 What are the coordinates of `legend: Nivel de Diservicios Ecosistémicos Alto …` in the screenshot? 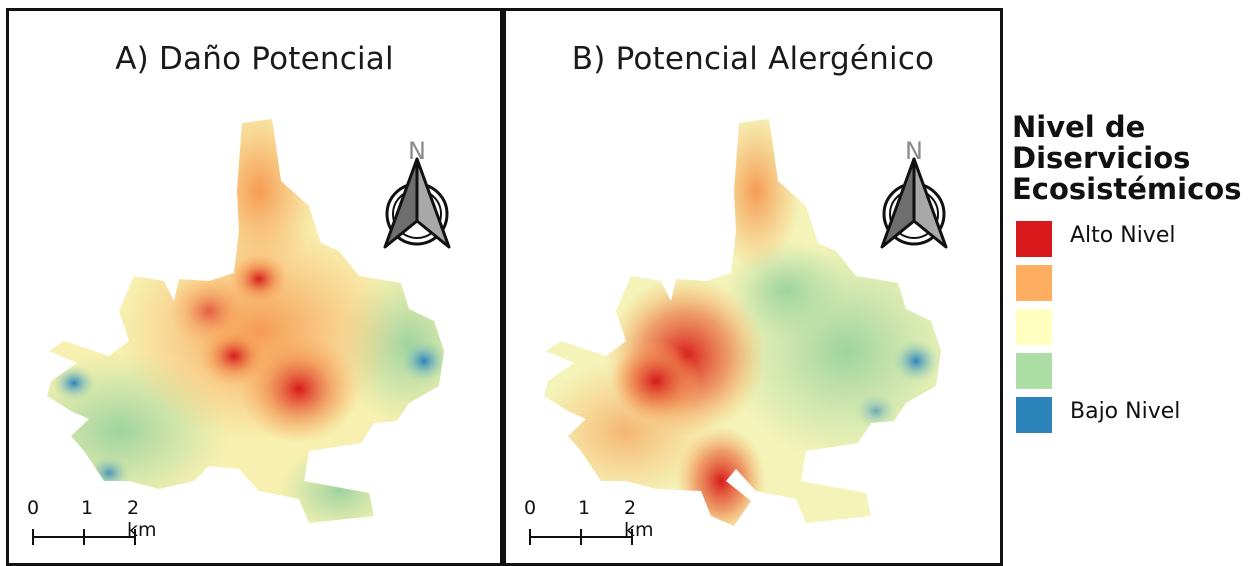 It's located at (1134, 276).